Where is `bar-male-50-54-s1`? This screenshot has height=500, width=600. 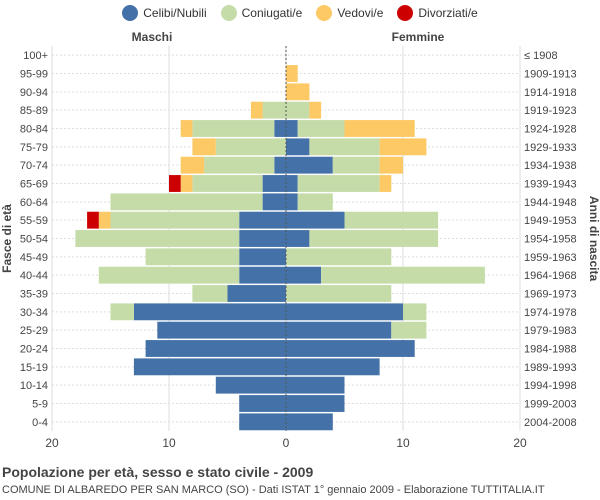 bar-male-50-54-s1 is located at coordinates (157, 238).